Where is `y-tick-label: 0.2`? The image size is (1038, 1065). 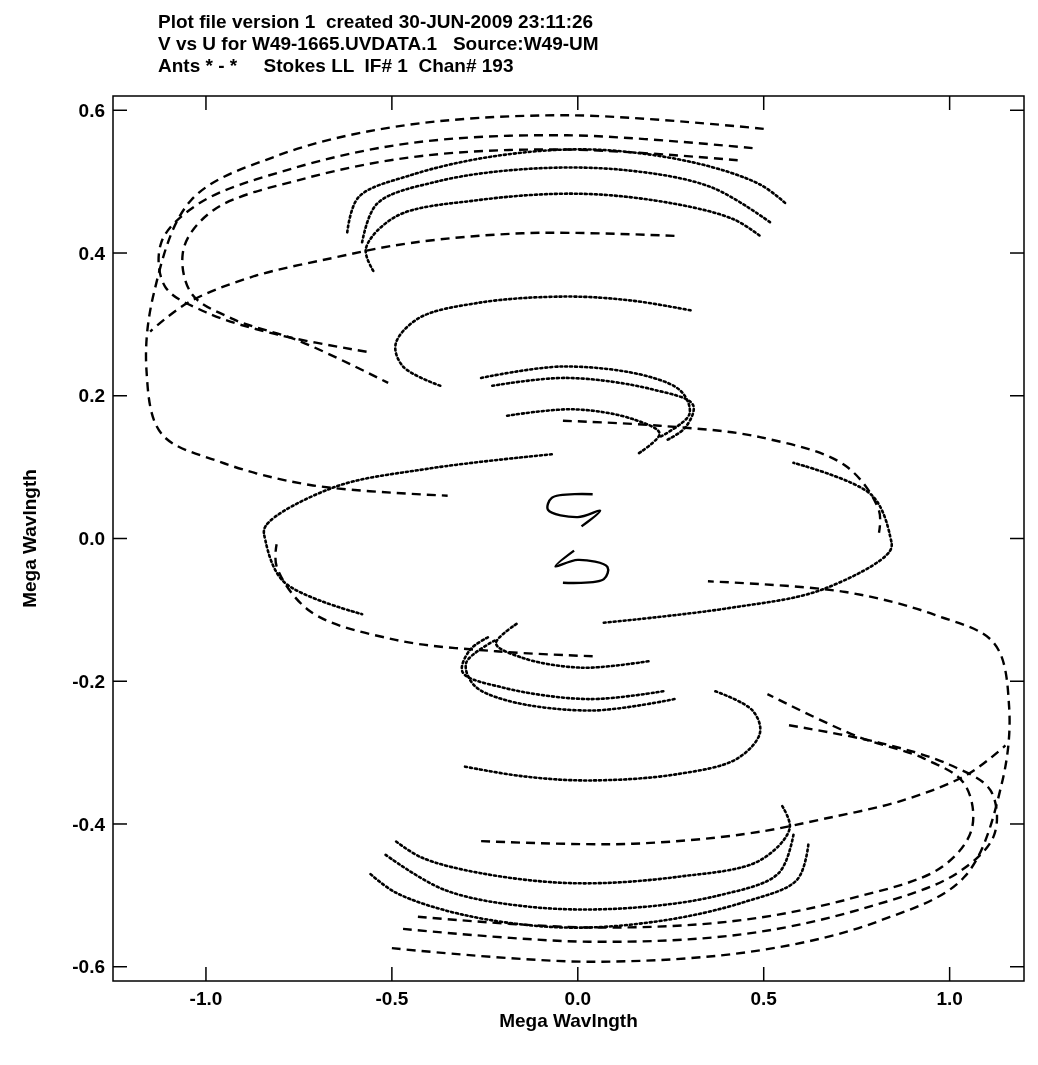 y-tick-label: 0.2 is located at coordinates (91, 396).